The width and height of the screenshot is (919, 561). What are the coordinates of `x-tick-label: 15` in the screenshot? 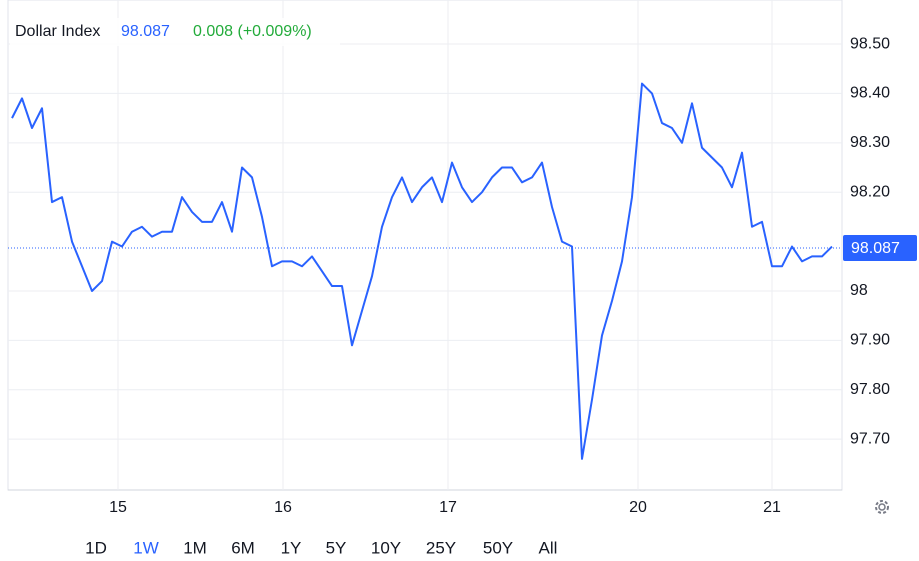 It's located at (118, 507).